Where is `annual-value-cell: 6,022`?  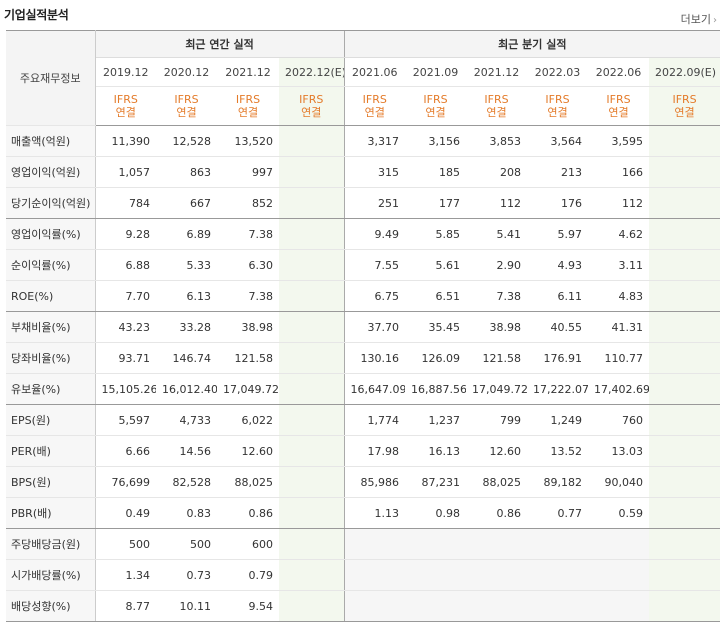
annual-value-cell: 6,022 is located at coordinates (248, 420).